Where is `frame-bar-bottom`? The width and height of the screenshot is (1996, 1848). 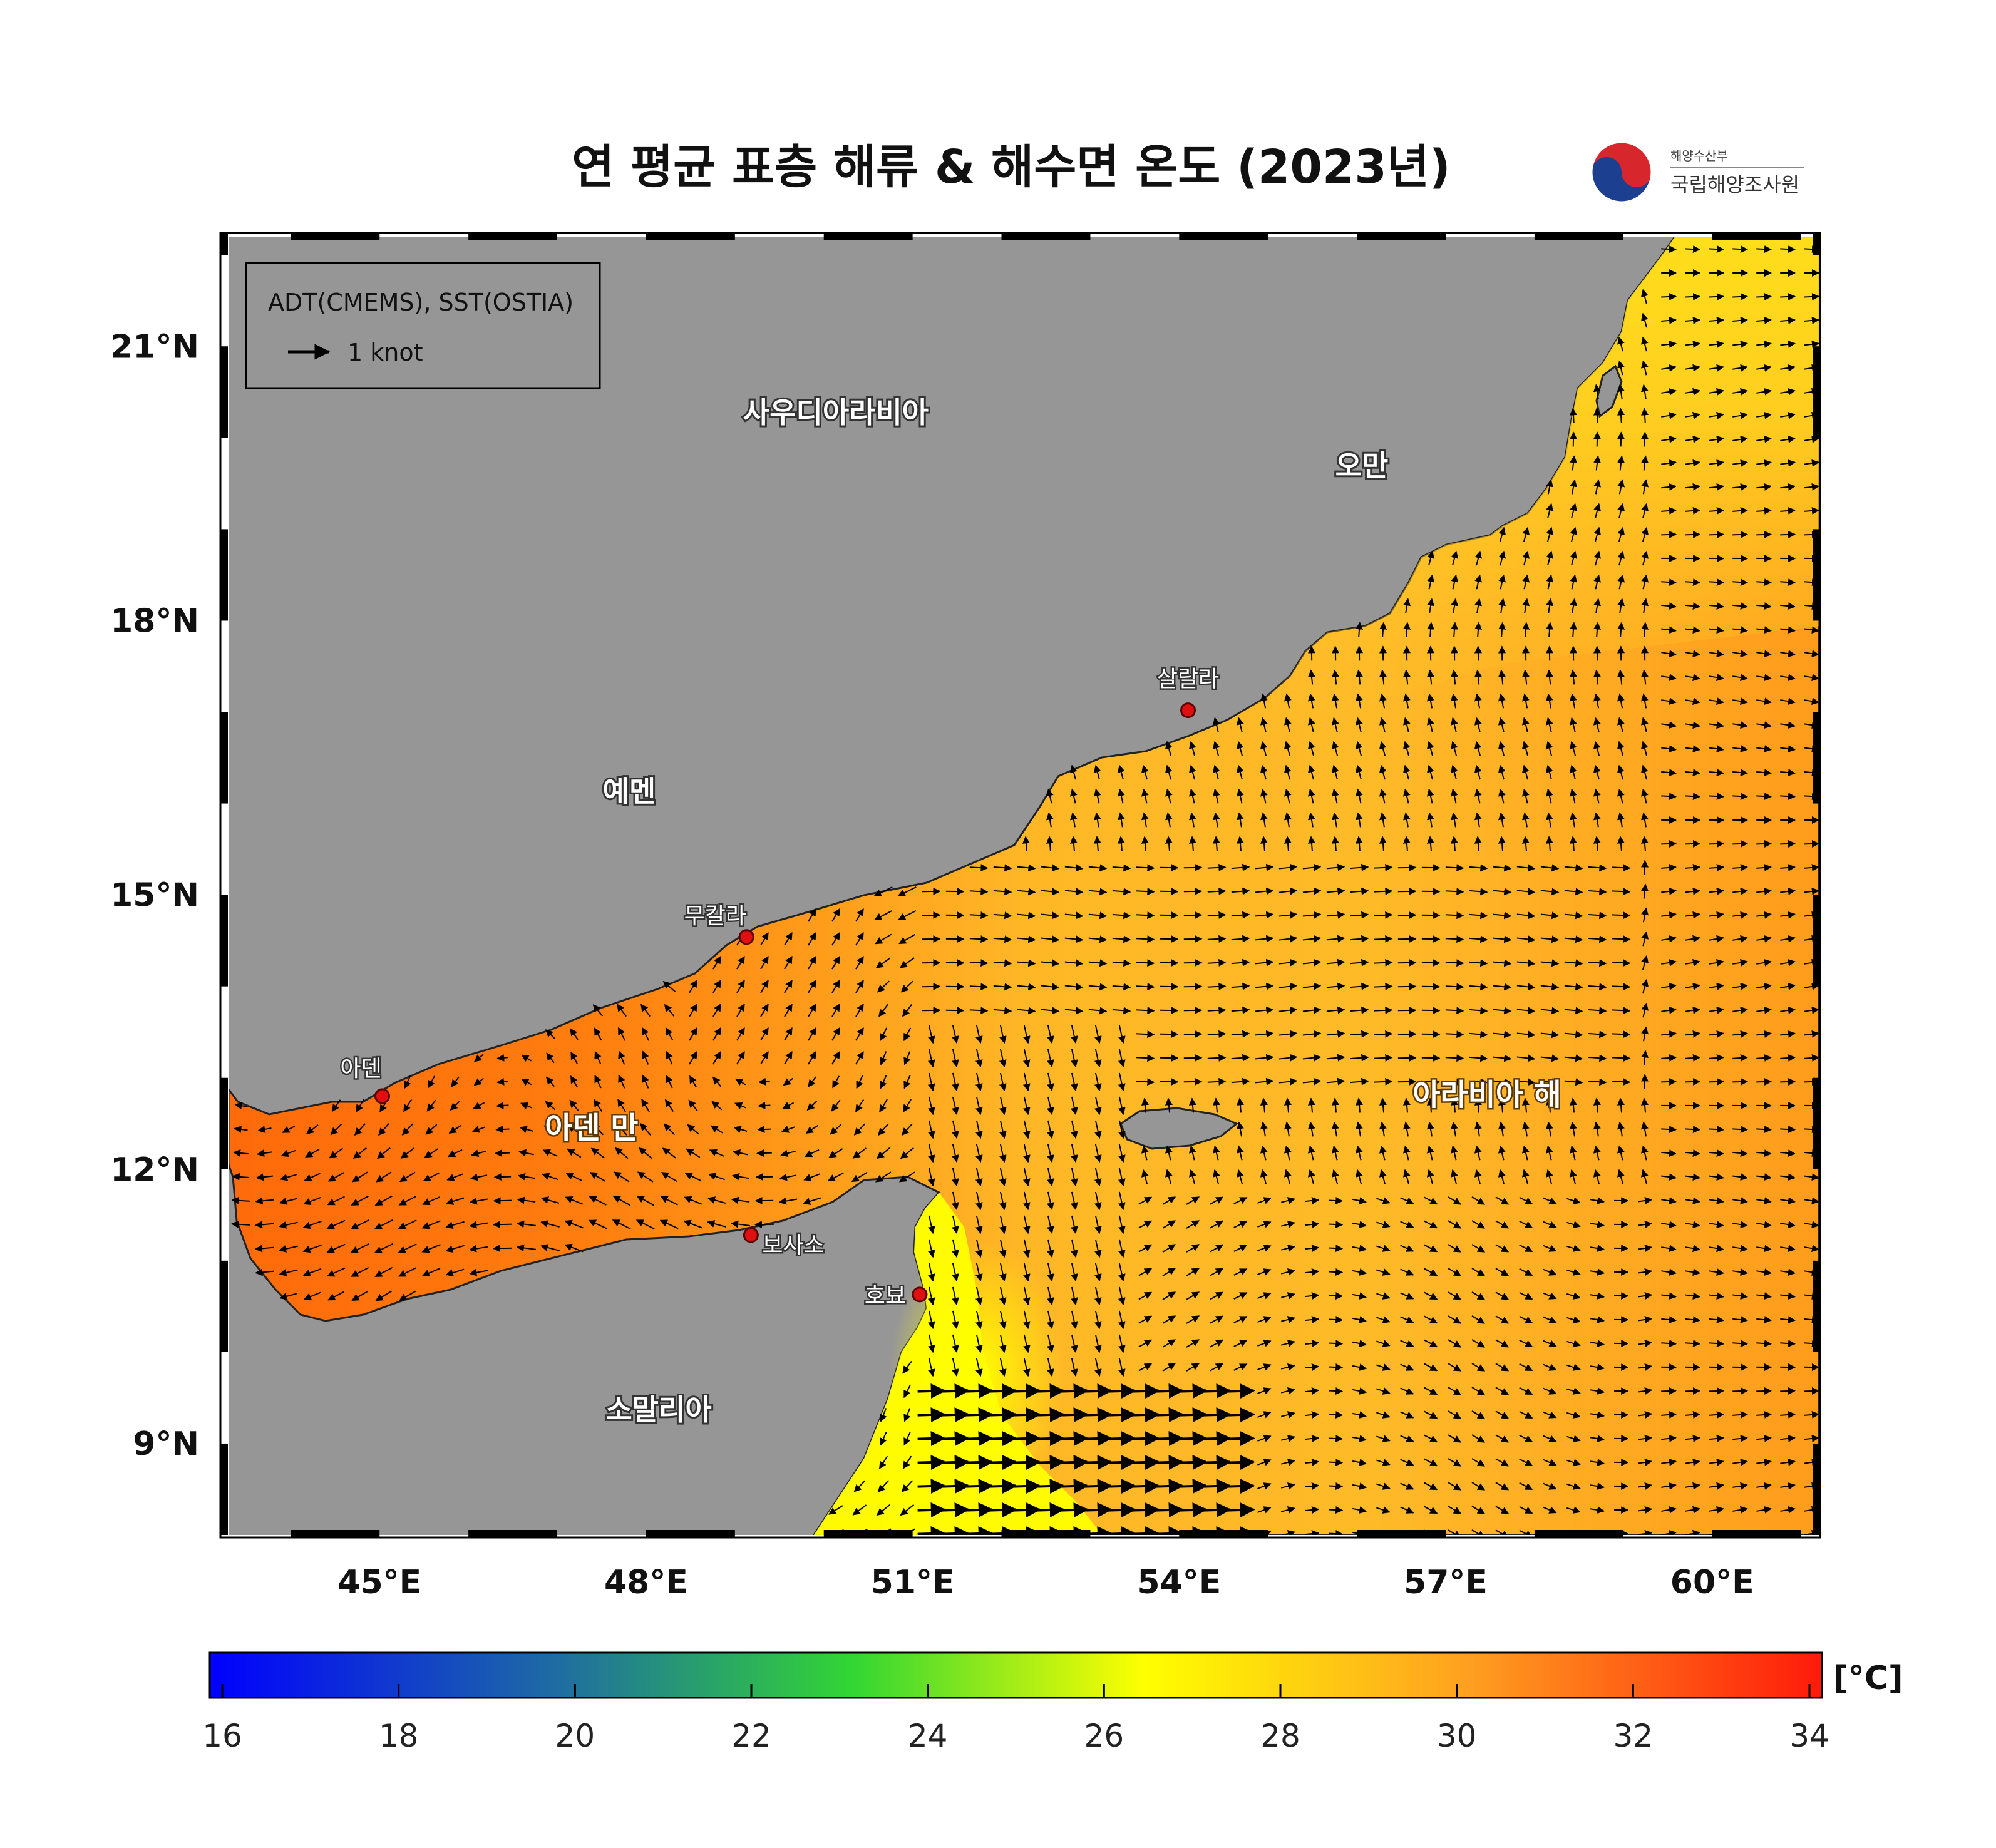 frame-bar-bottom is located at coordinates (868, 1533).